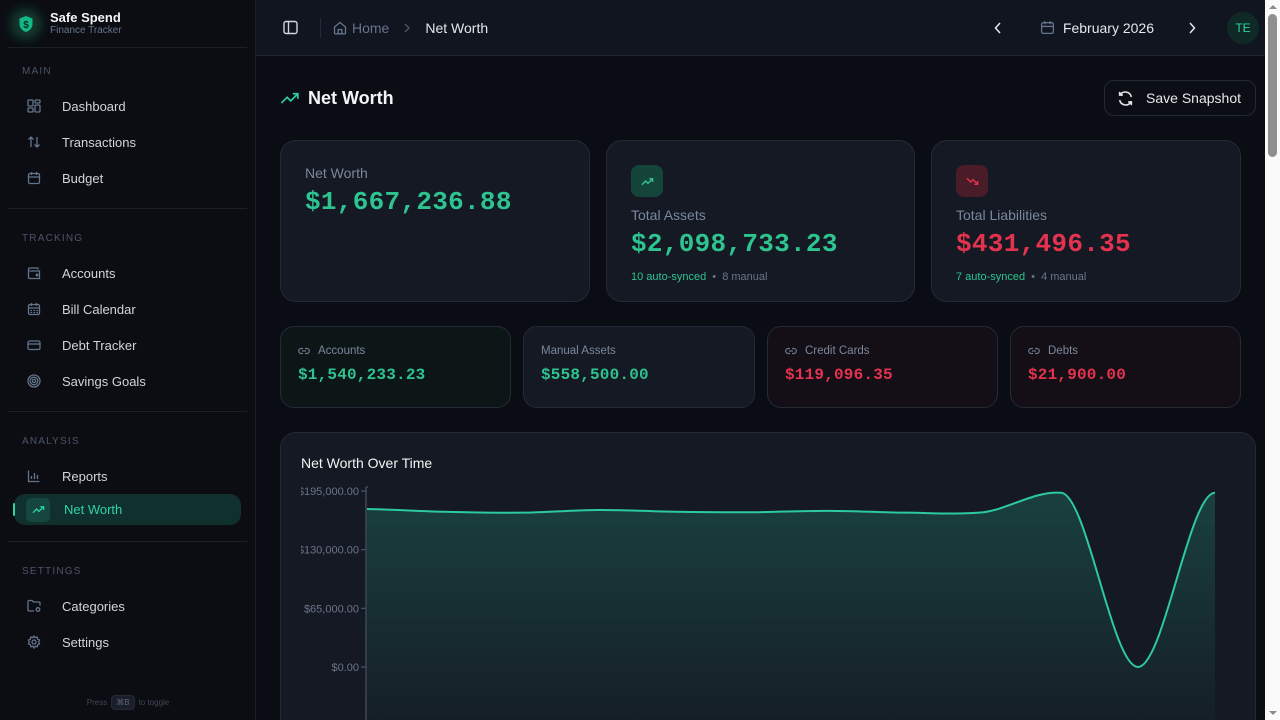  Describe the element at coordinates (362, 375) in the screenshot. I see `accounts-value: $1,540,233.23` at that location.